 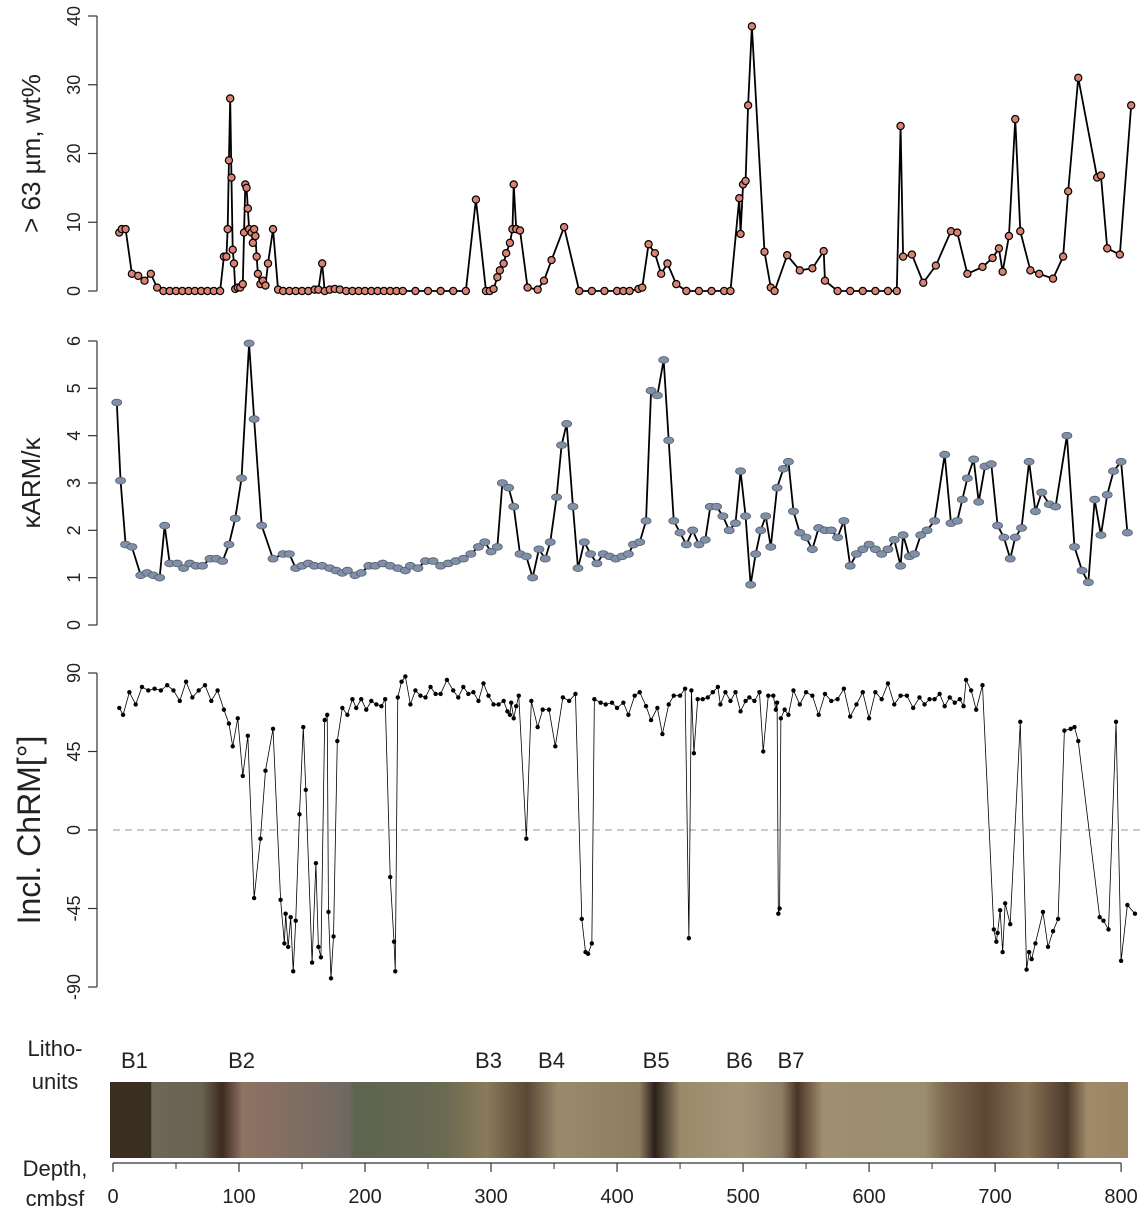 I want to click on unit-label: B7, so click(x=790, y=1060).